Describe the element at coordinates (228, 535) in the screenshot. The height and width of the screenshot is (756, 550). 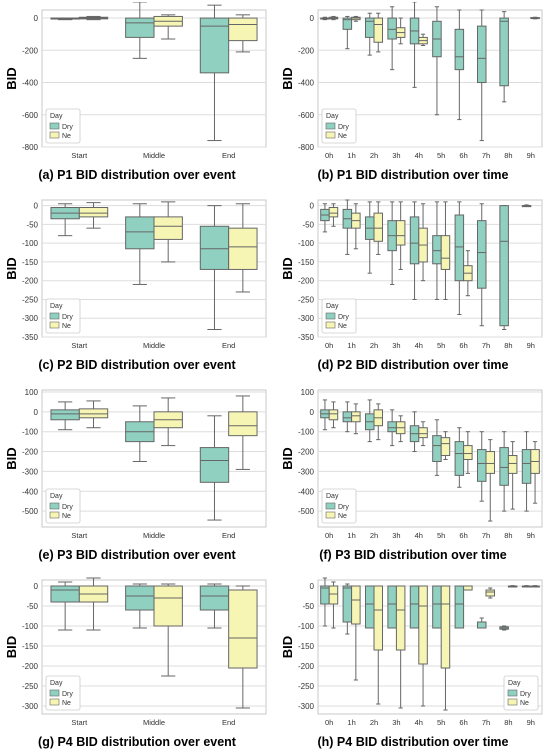
I see `x-tick-label: End` at that location.